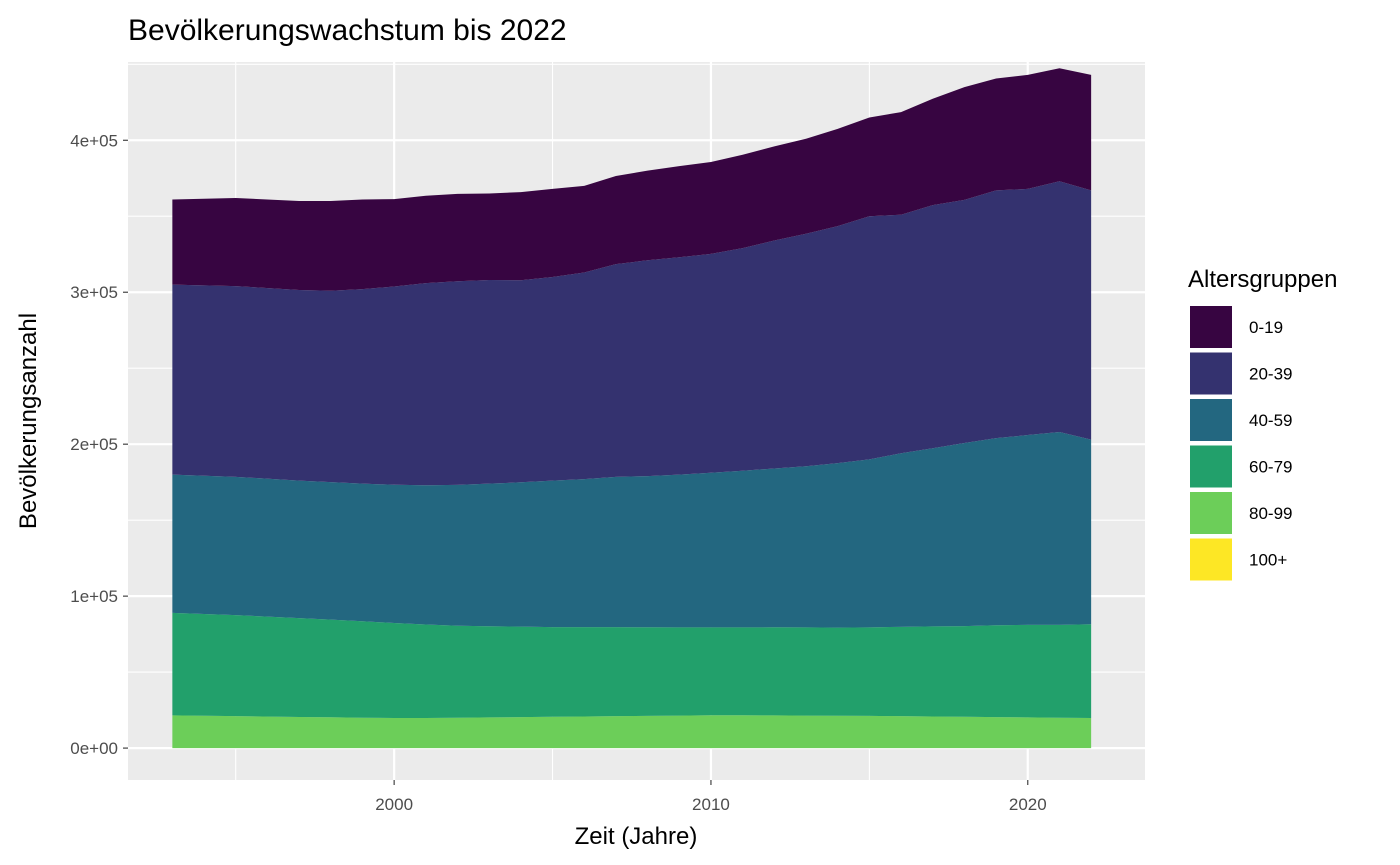 This screenshot has height=865, width=1400. I want to click on x-tick-label: 2020, so click(1028, 804).